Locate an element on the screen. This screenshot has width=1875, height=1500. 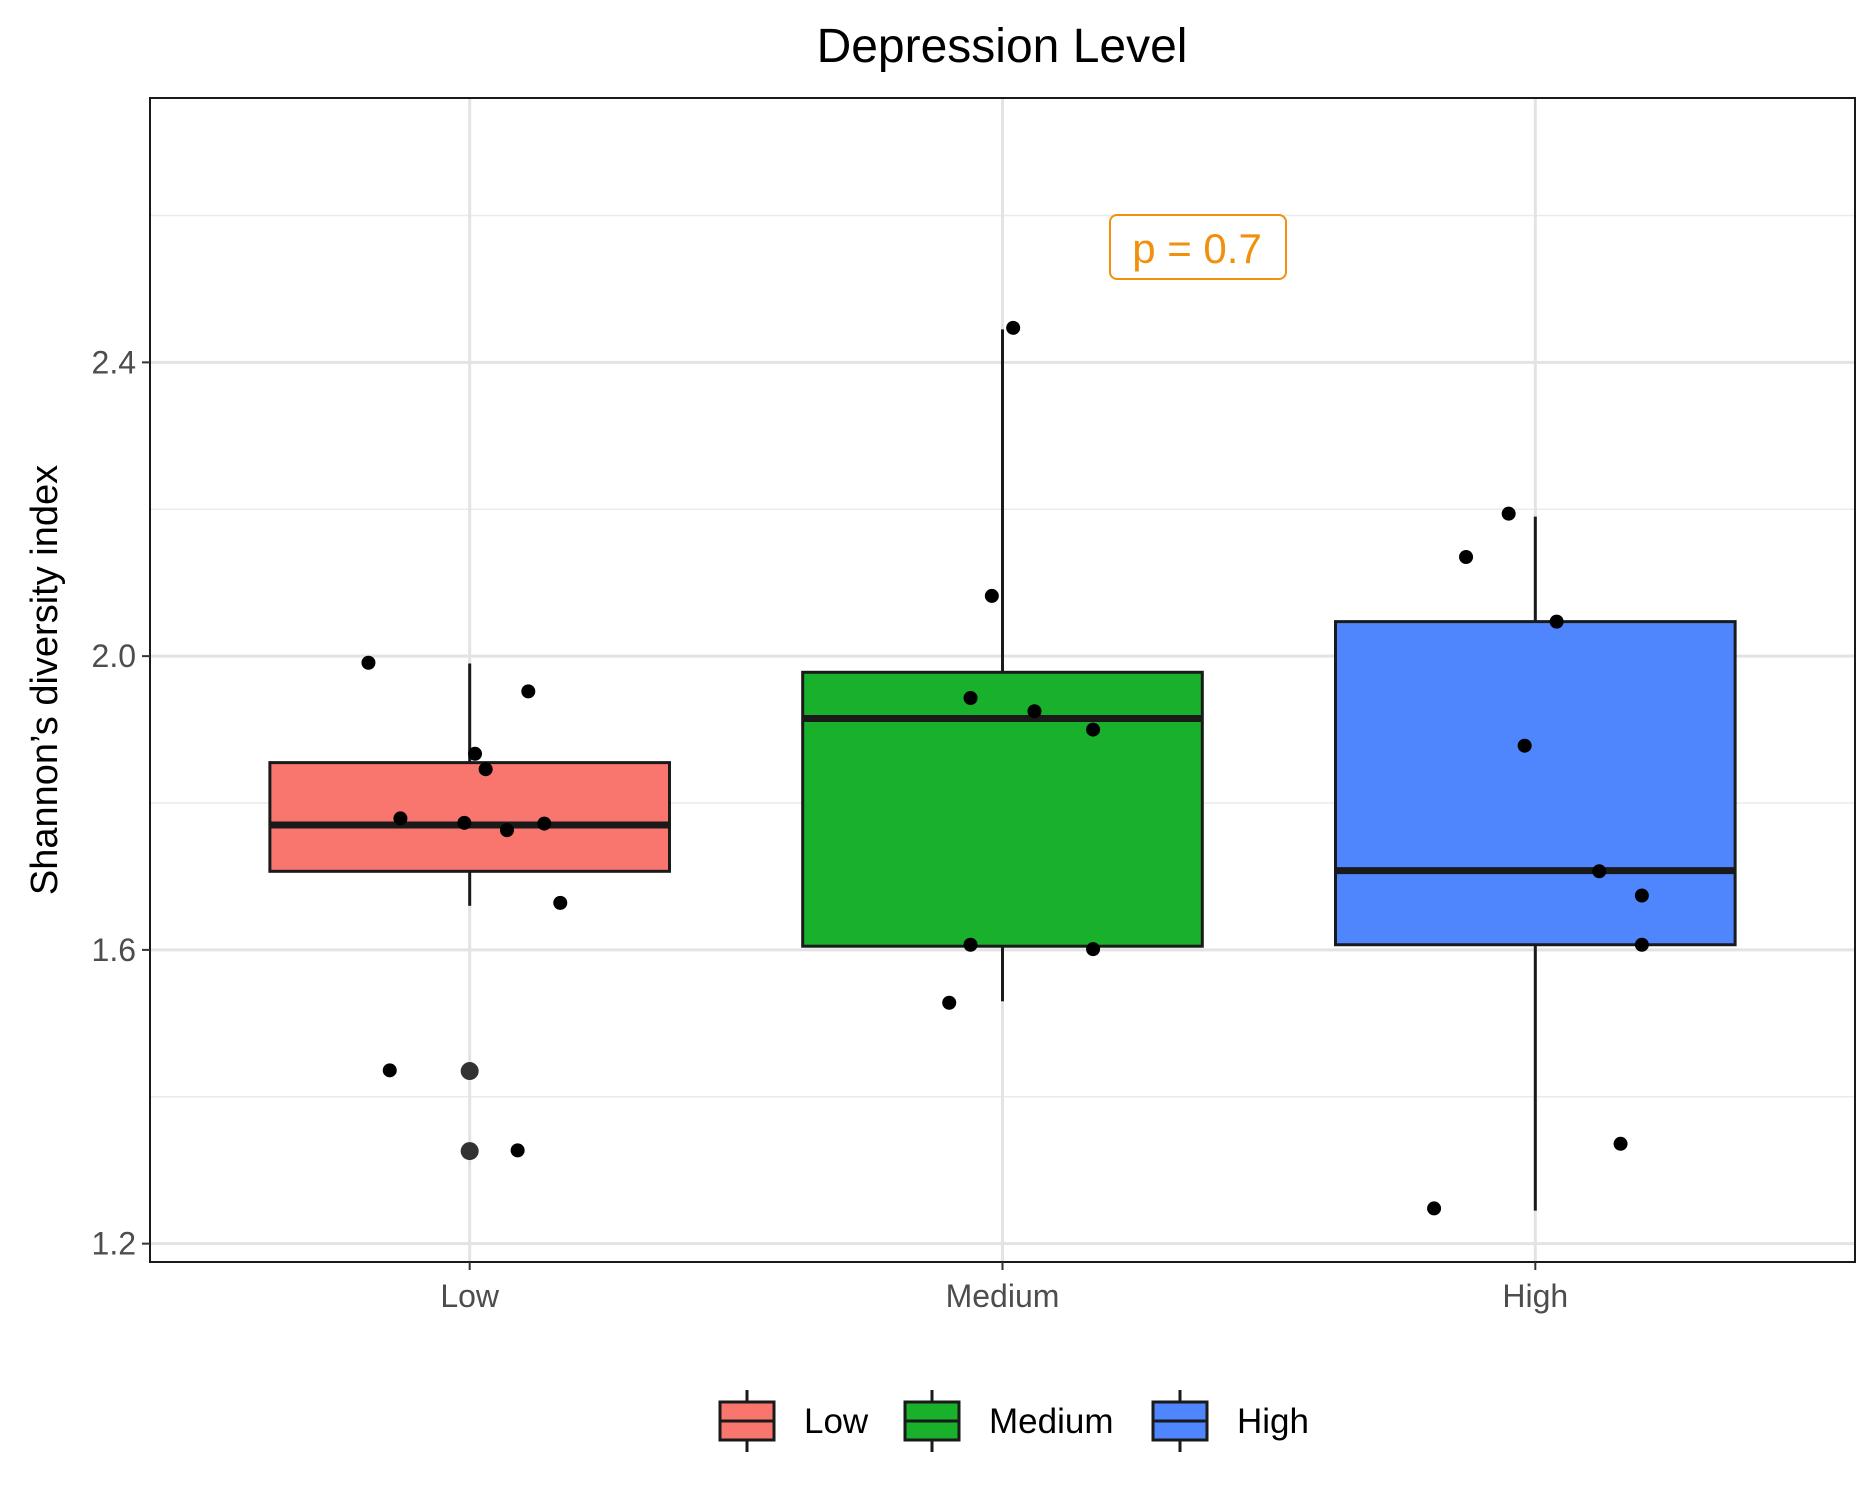
box-medium is located at coordinates (1002, 665).